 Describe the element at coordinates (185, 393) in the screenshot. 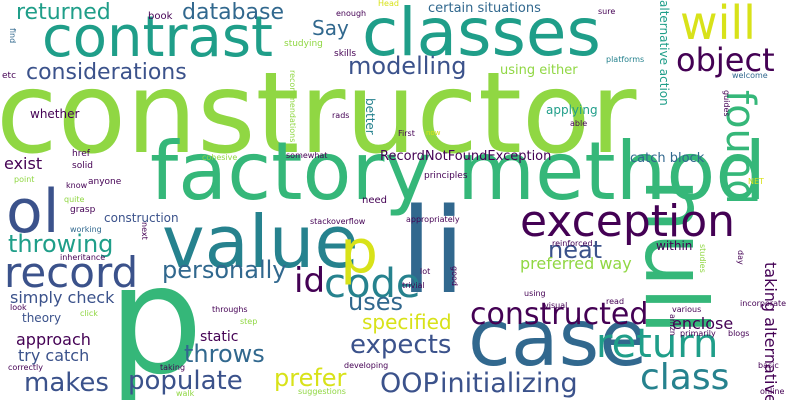

I see `word-walk: walk` at that location.